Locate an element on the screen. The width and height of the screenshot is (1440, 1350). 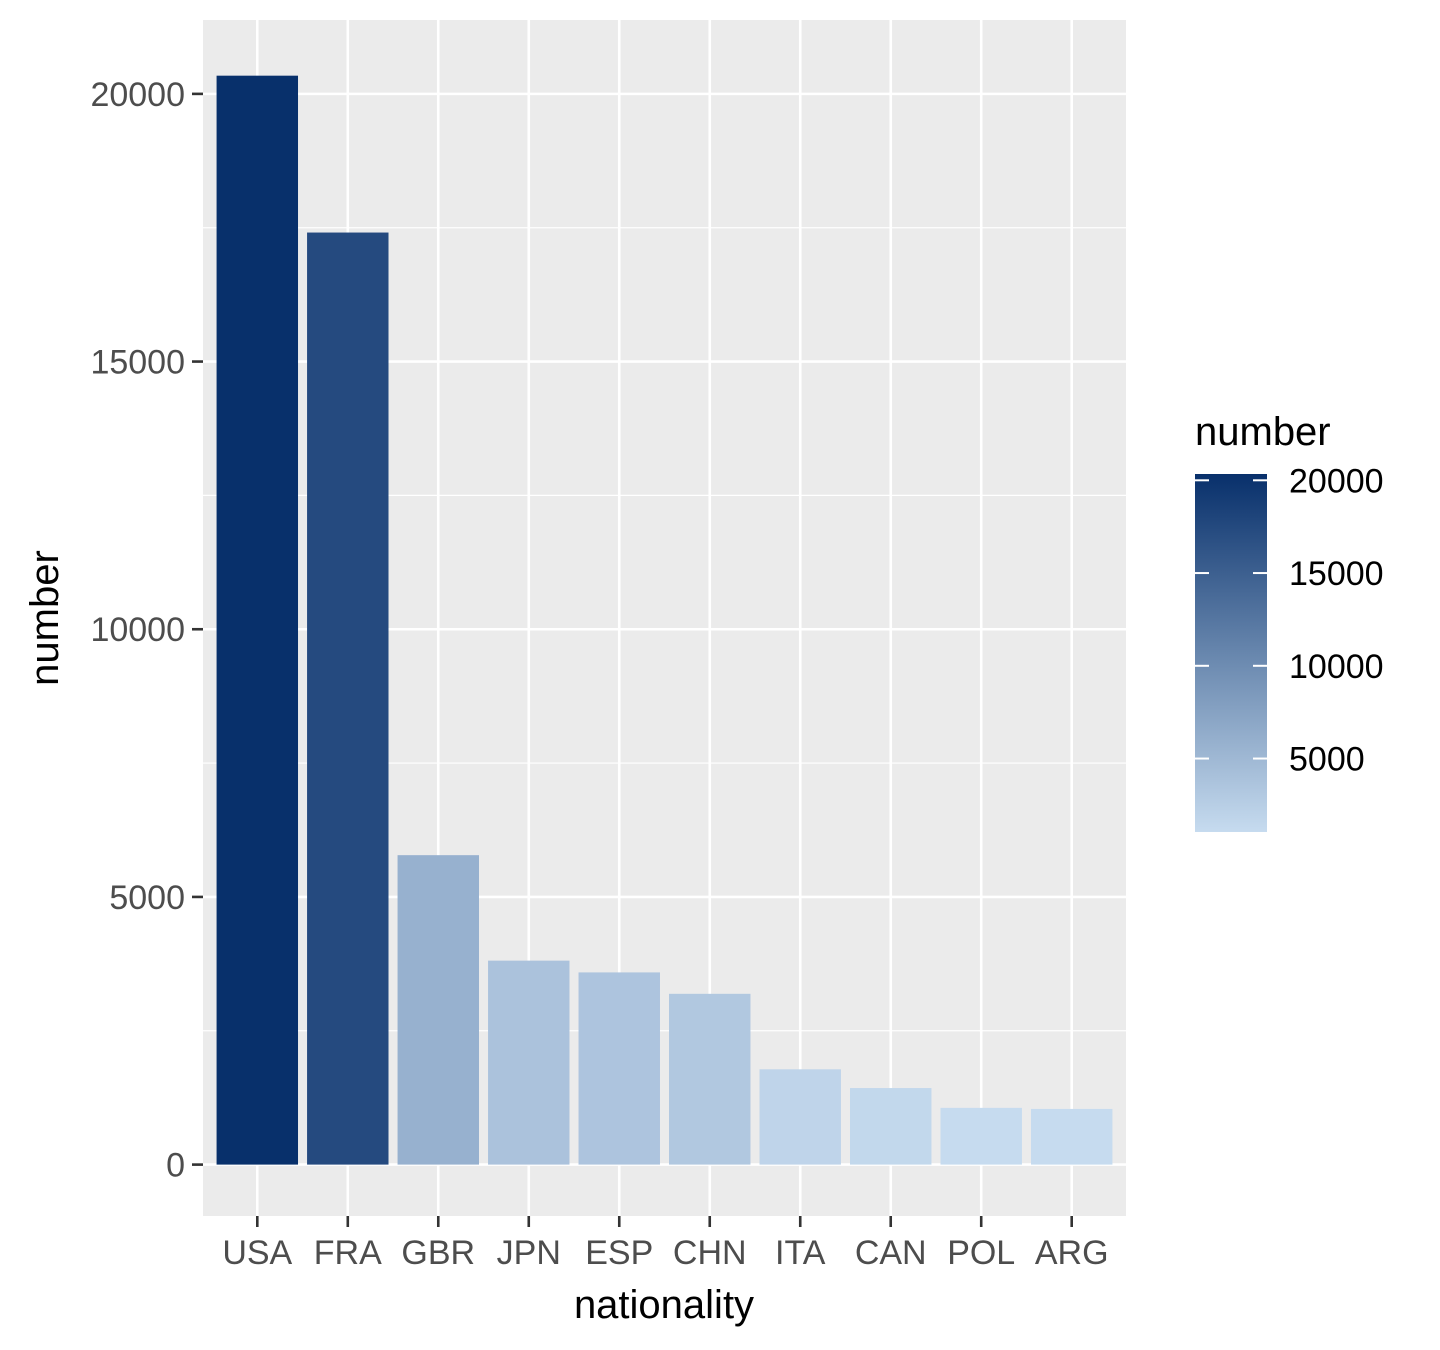
x-tick-label: FRA is located at coordinates (348, 1253).